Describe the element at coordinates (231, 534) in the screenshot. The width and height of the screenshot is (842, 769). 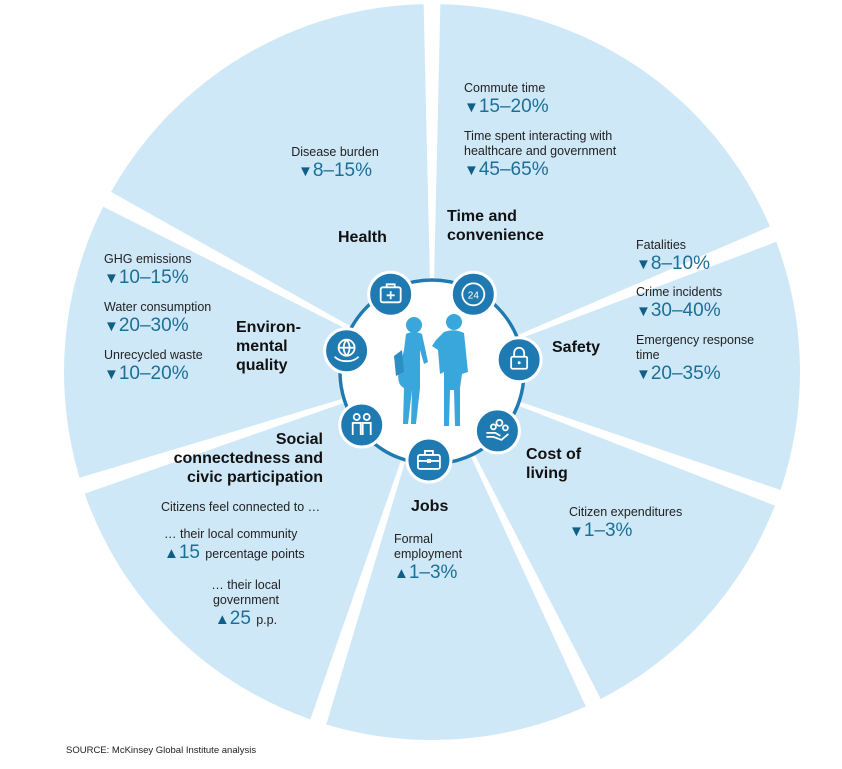
I see `metric-label: … their local community` at that location.